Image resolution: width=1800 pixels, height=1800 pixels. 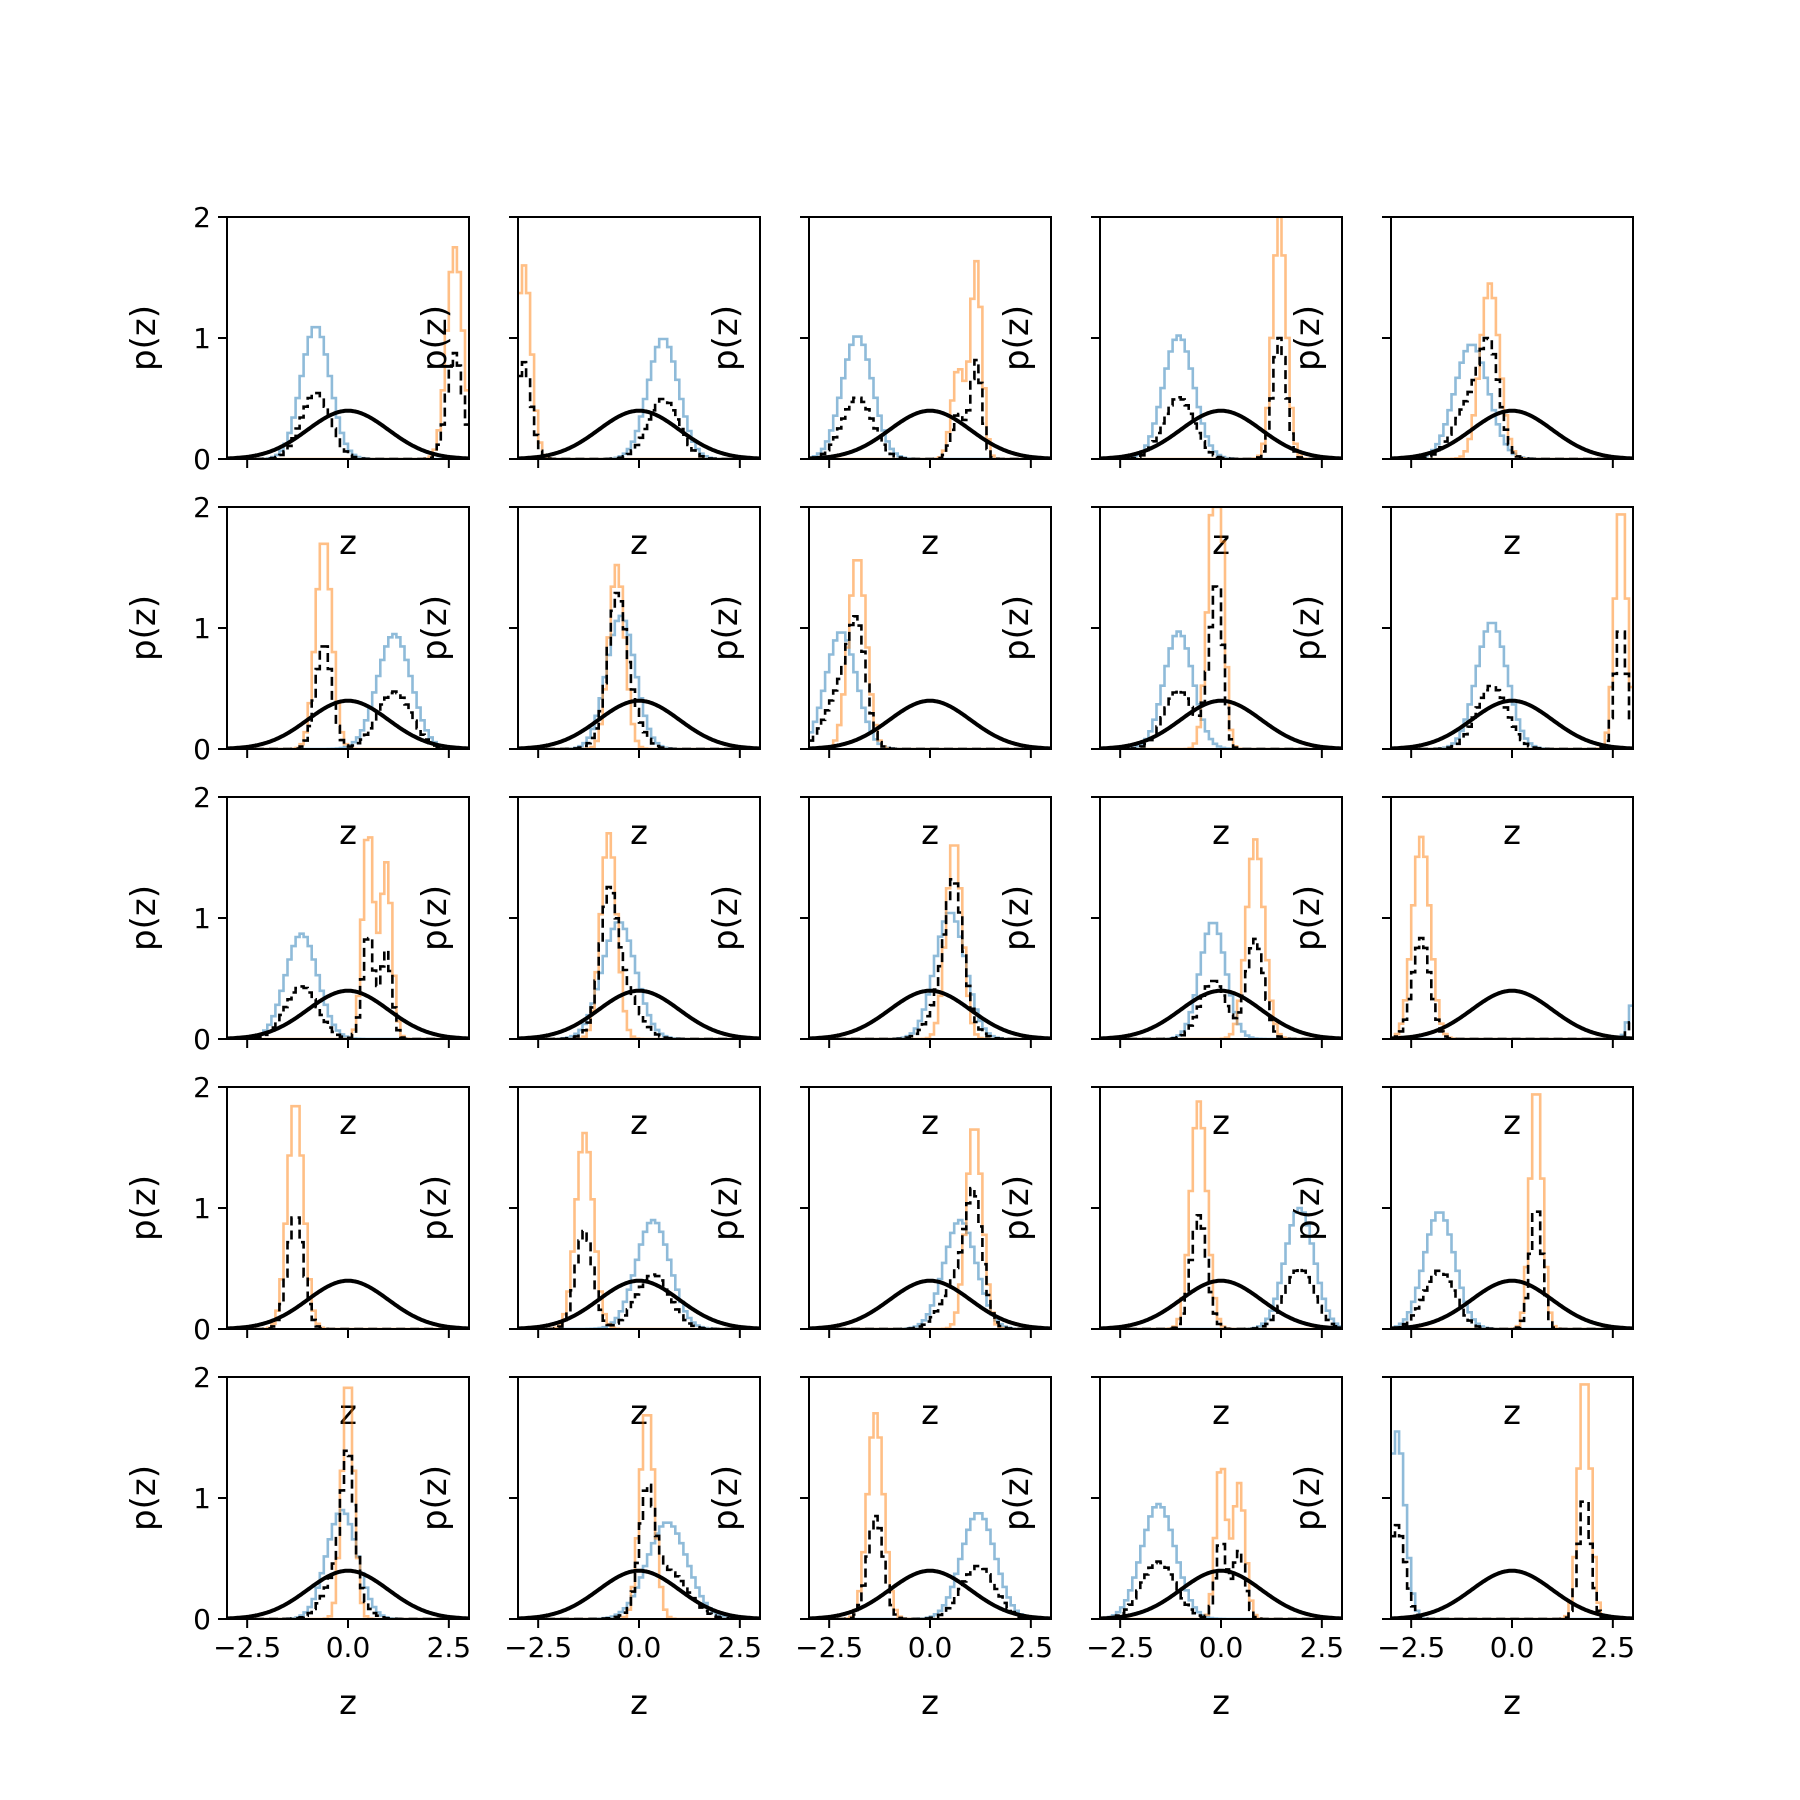 I want to click on subplot-r3-c5: z p(z), so click(x=1461, y=969).